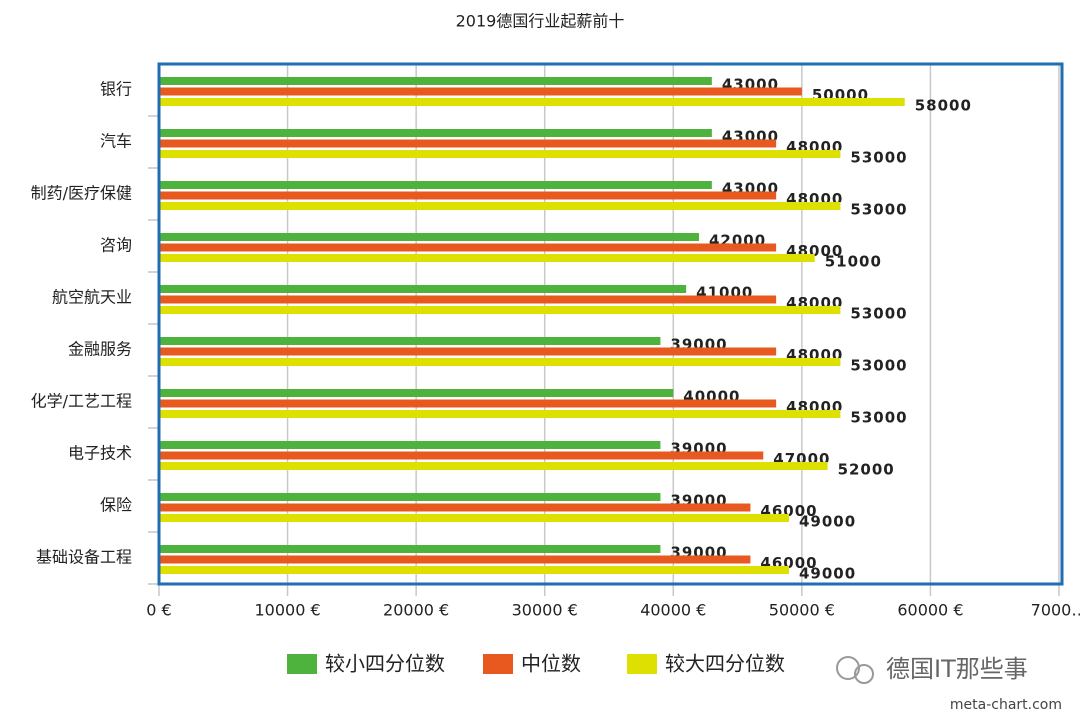 The width and height of the screenshot is (1080, 720). I want to click on y-tick-label: 制药/医疗保健, so click(81, 193).